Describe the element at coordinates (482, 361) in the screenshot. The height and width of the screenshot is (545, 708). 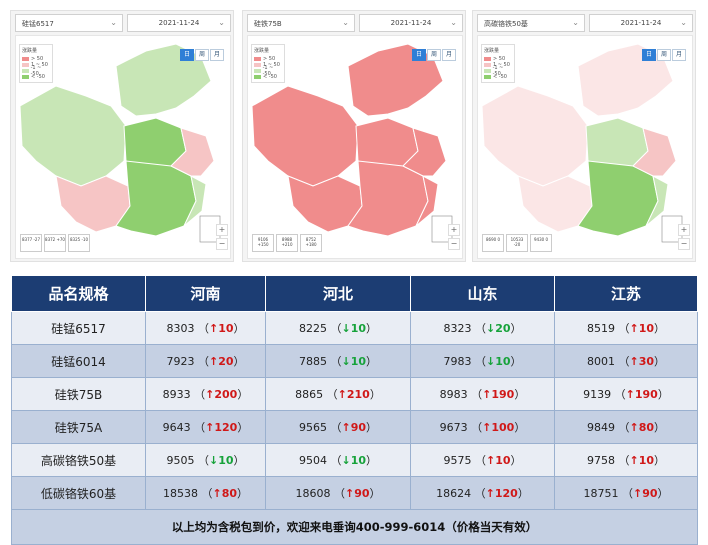
I see `price-cell: 7983 （↓10）` at that location.